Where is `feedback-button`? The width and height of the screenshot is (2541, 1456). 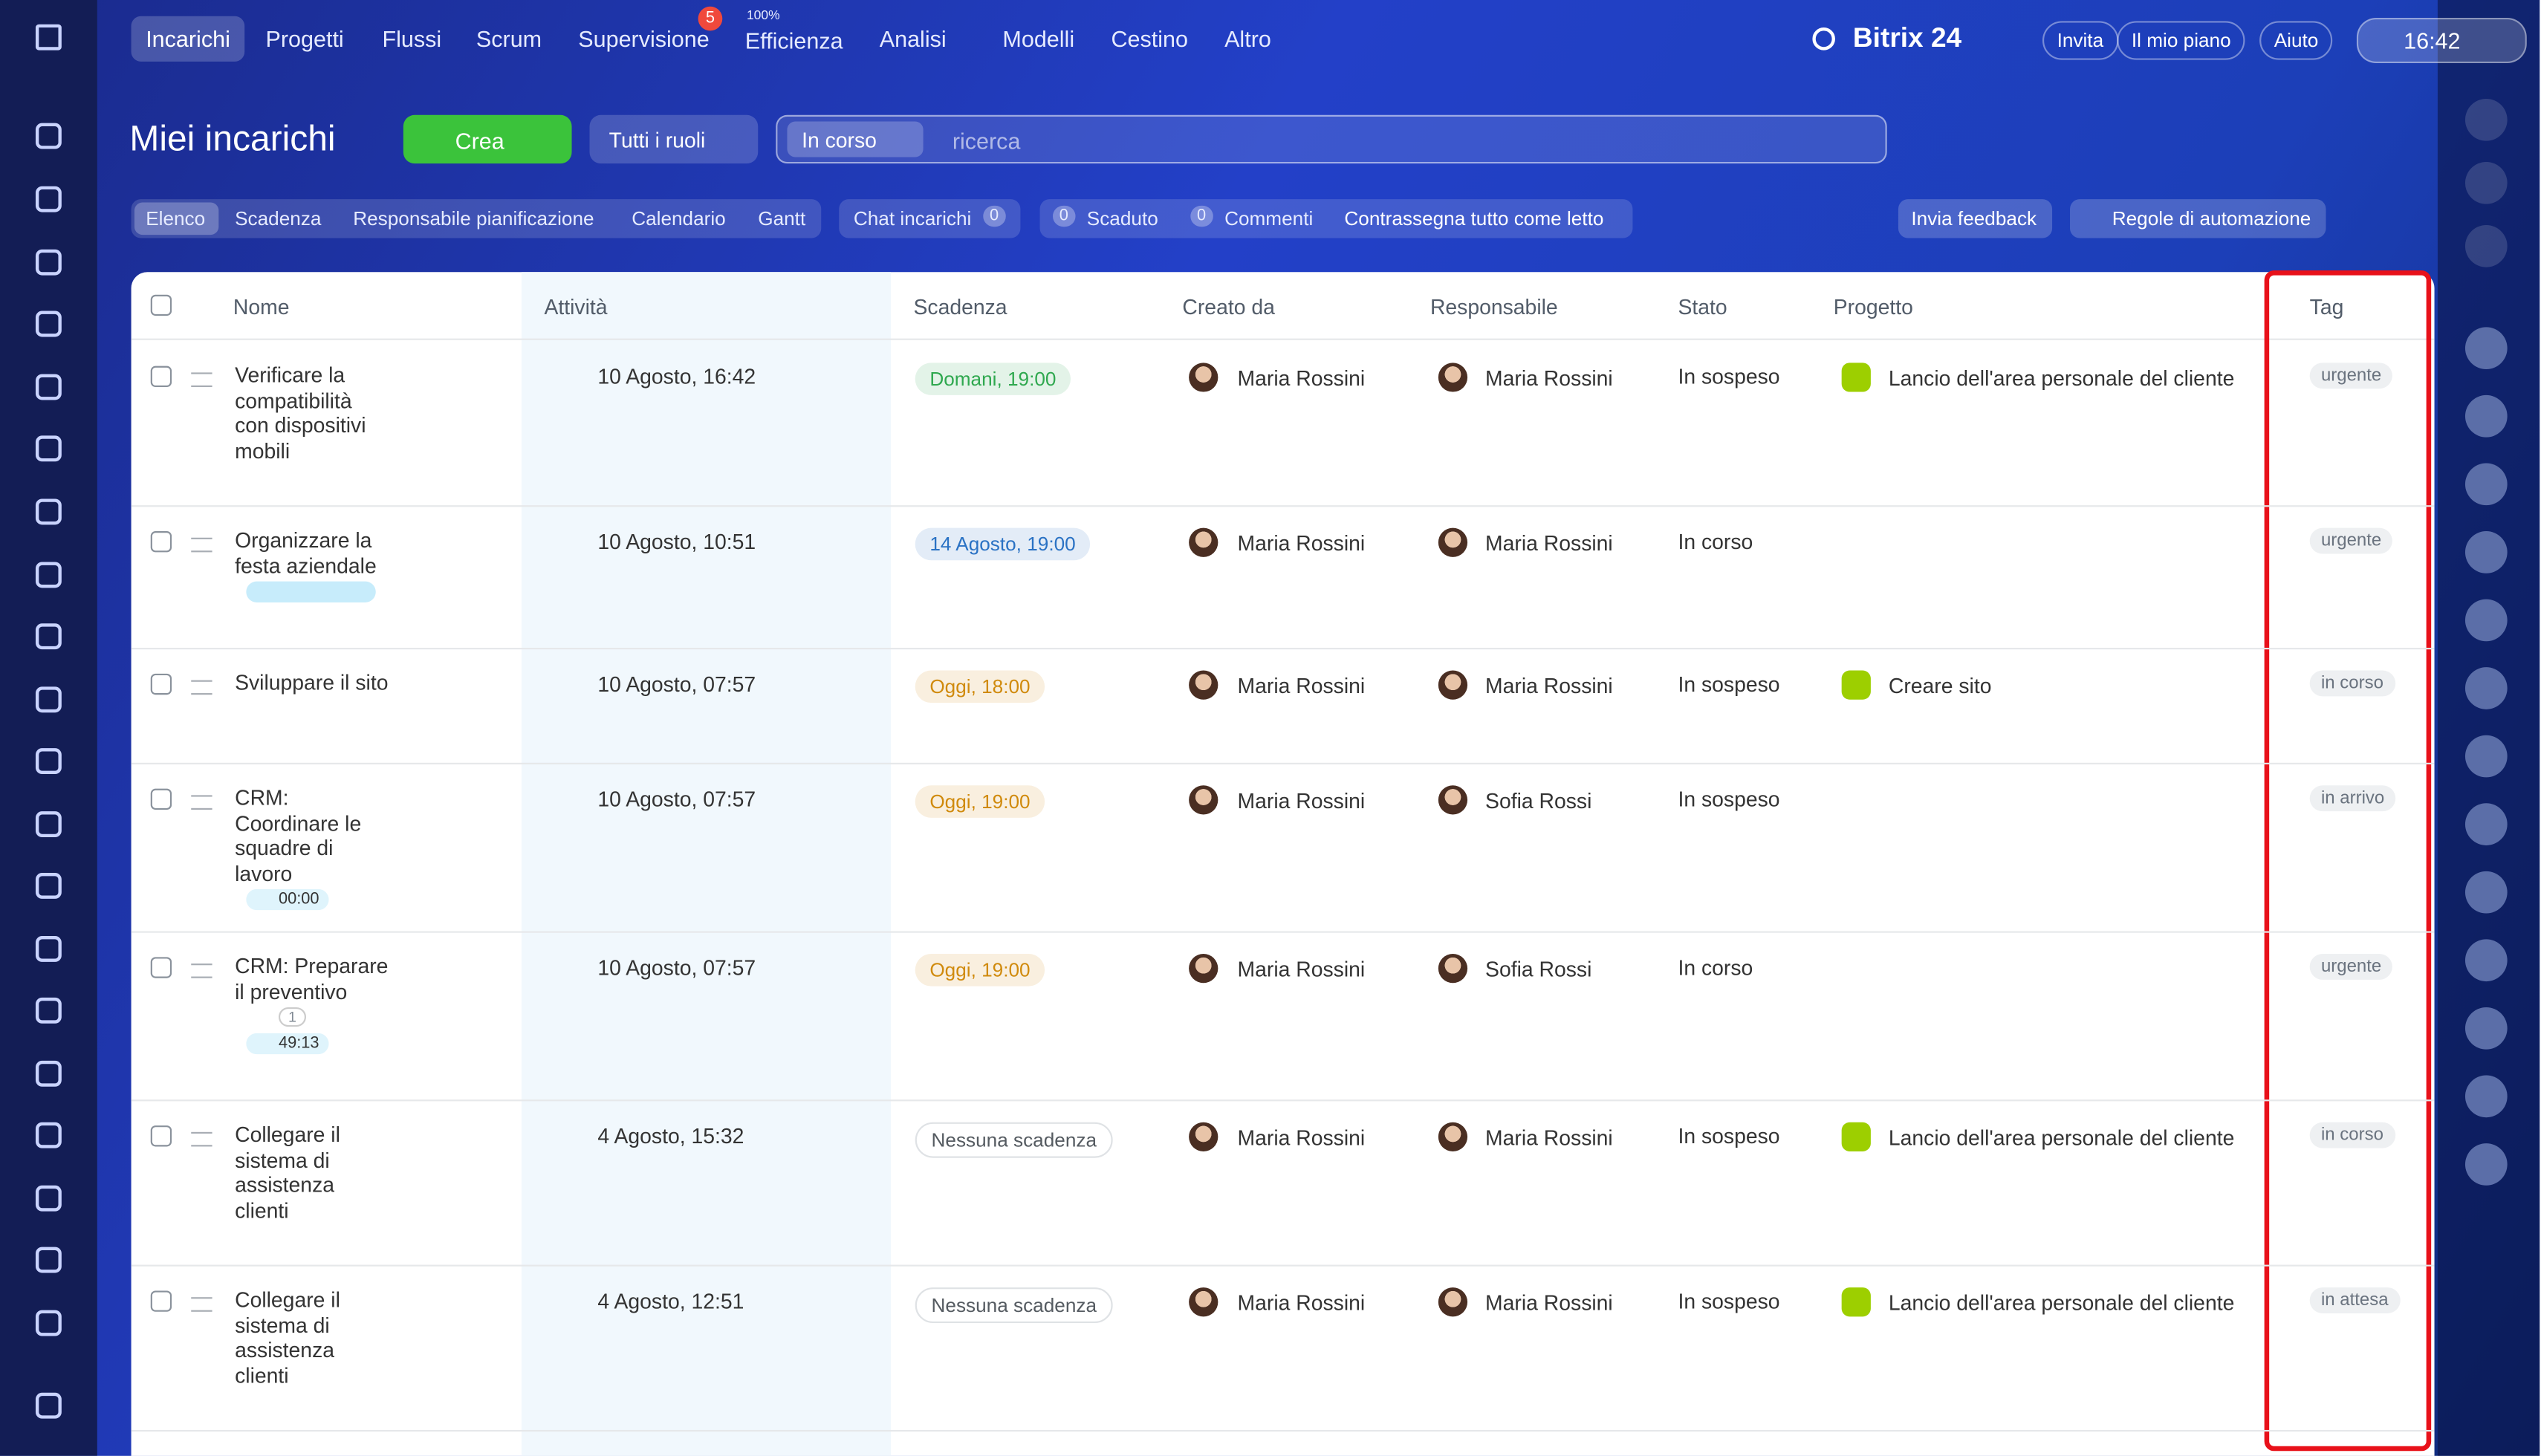 feedback-button is located at coordinates (1975, 219).